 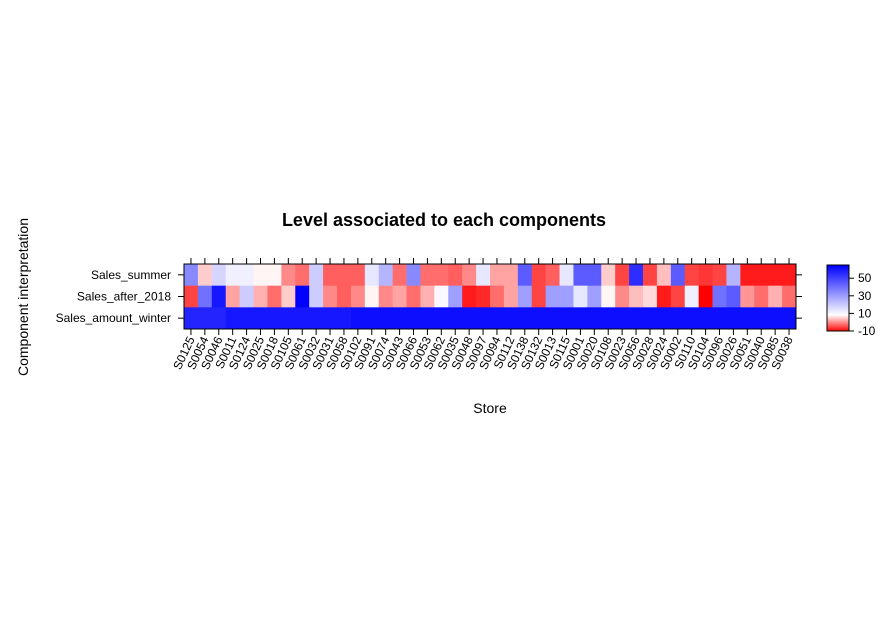 What do you see at coordinates (124, 297) in the screenshot?
I see `y-tick-label: Sales_after_2018` at bounding box center [124, 297].